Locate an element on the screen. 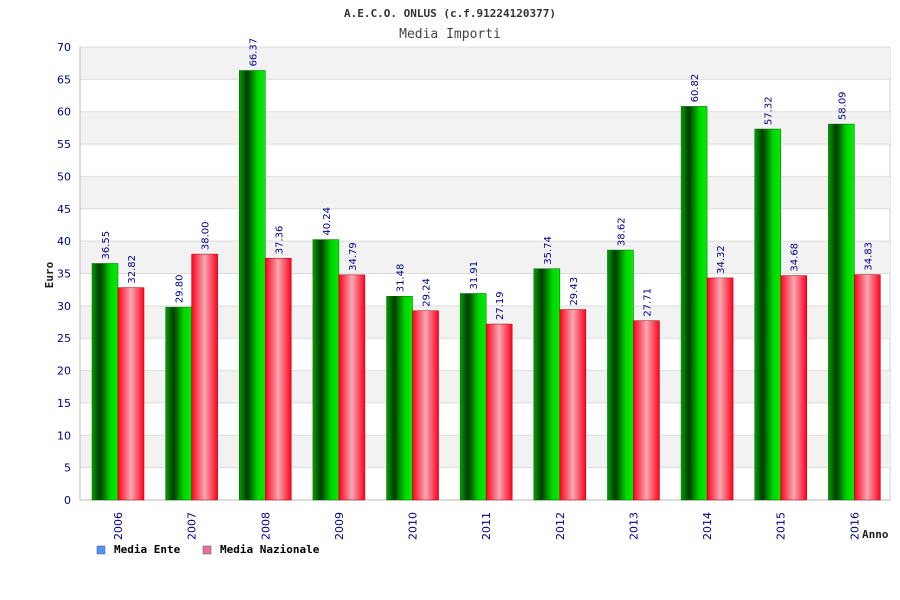 The image size is (900, 600). y-tick-label: 40 is located at coordinates (64, 241).